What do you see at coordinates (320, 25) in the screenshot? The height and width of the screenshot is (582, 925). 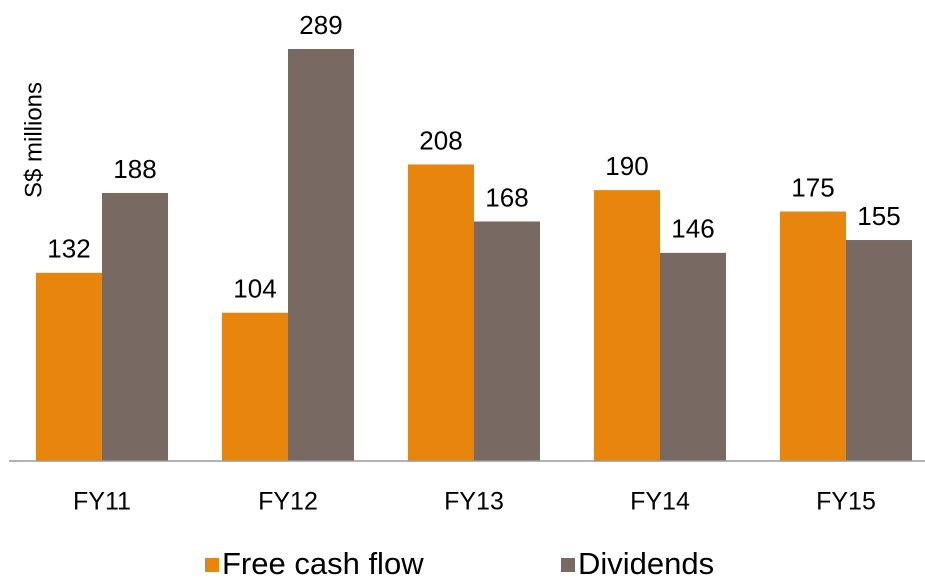 I see `value-label: 289` at bounding box center [320, 25].